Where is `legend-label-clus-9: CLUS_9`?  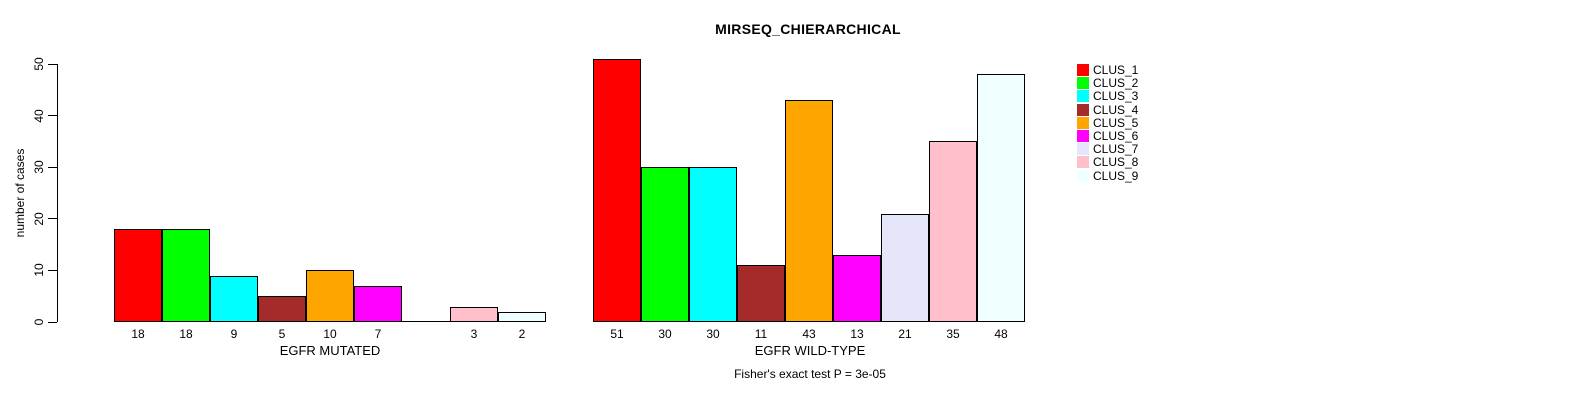 legend-label-clus-9: CLUS_9 is located at coordinates (1116, 175).